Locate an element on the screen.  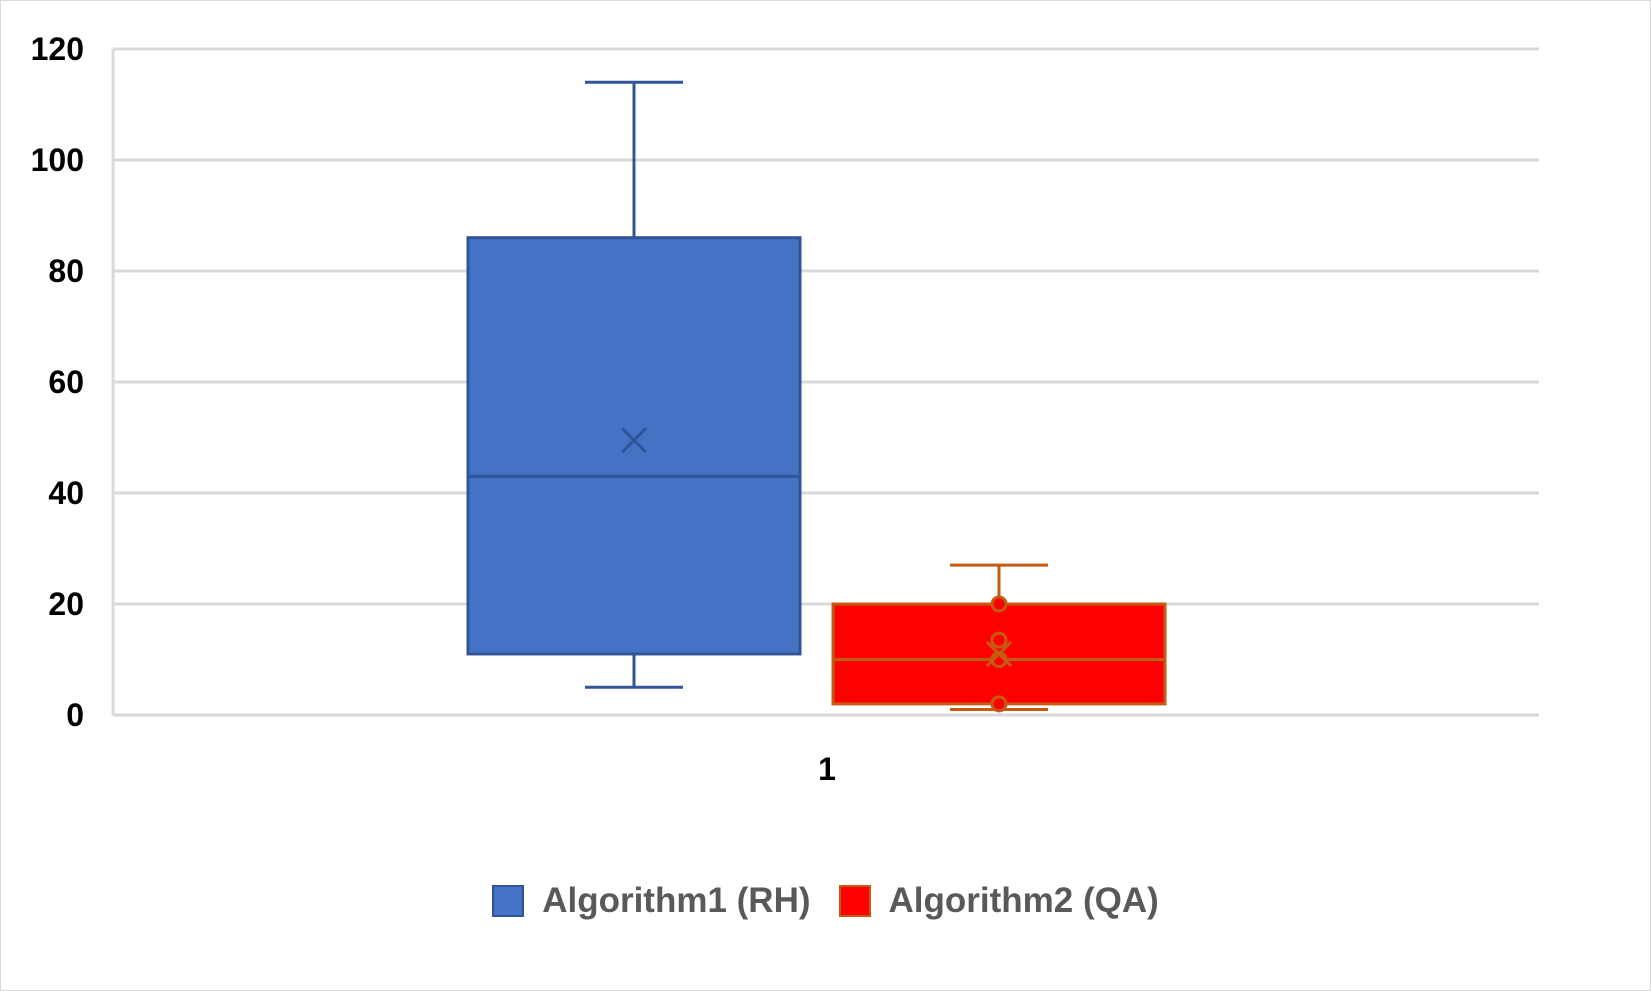
box-body is located at coordinates (634, 446).